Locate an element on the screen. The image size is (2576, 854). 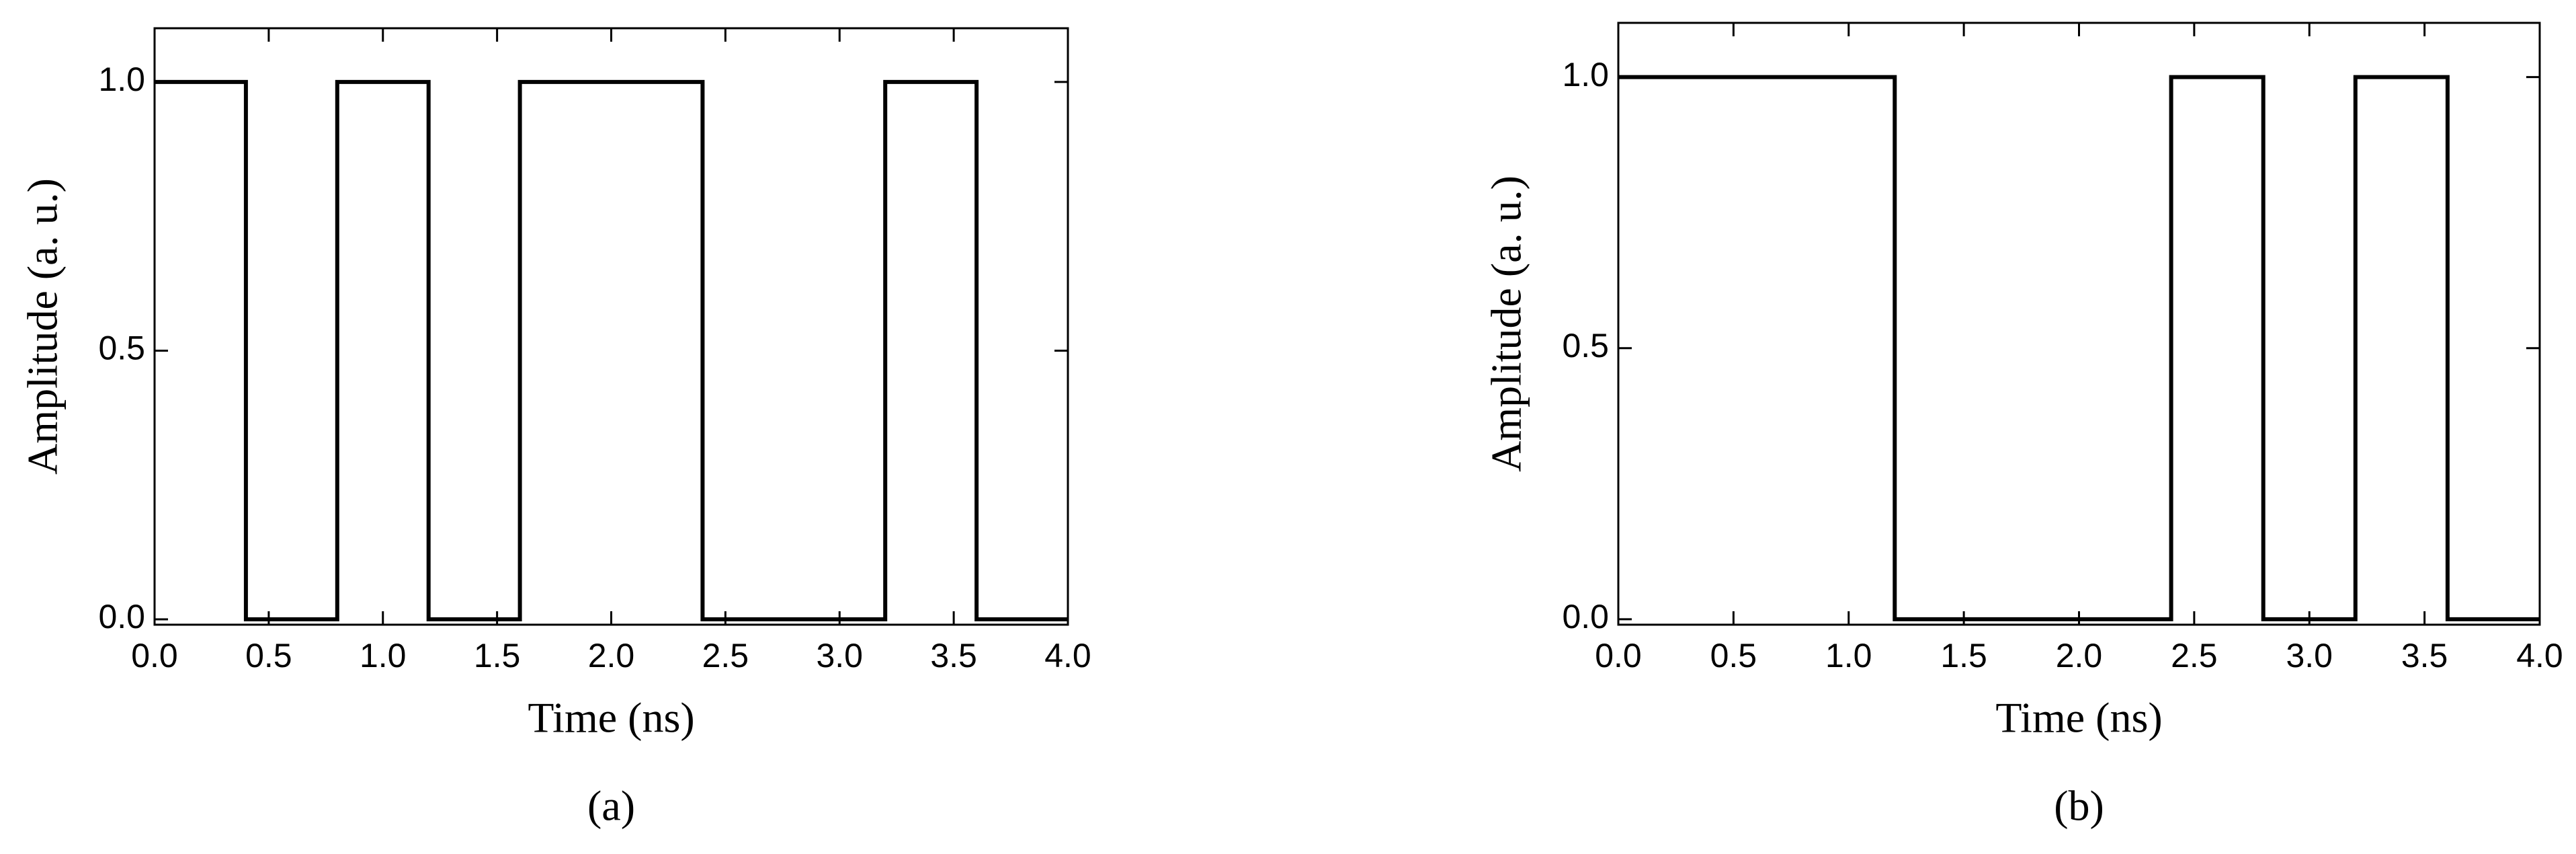
caption: (b) is located at coordinates (2079, 806).